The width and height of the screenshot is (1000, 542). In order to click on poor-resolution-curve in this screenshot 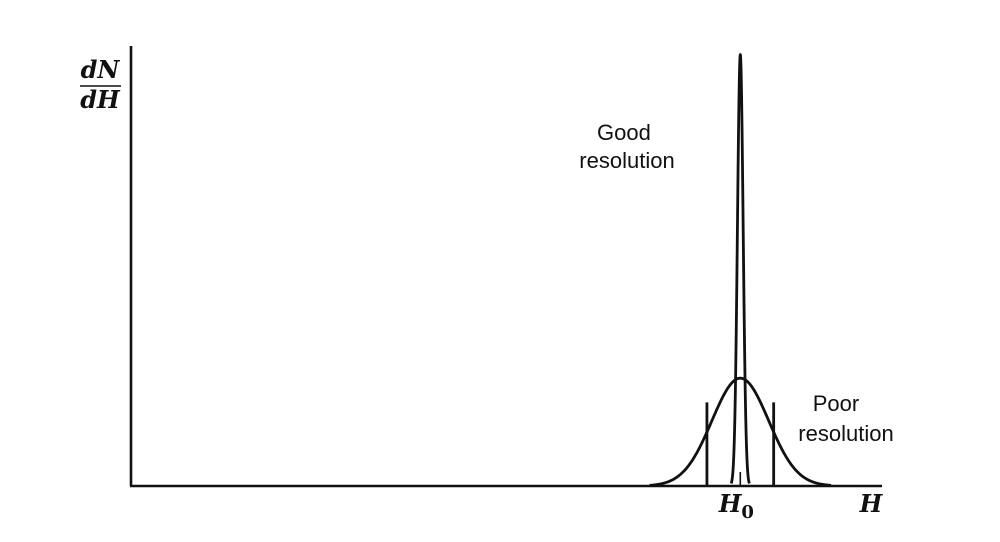, I will do `click(740, 431)`.